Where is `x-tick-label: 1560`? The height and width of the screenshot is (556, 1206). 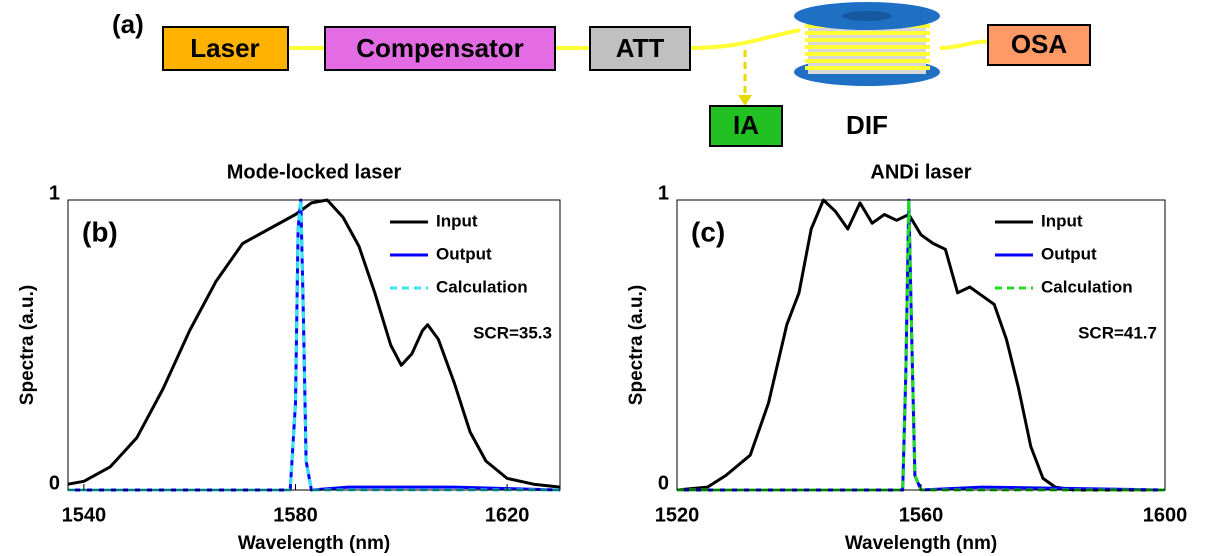 x-tick-label: 1560 is located at coordinates (921, 515).